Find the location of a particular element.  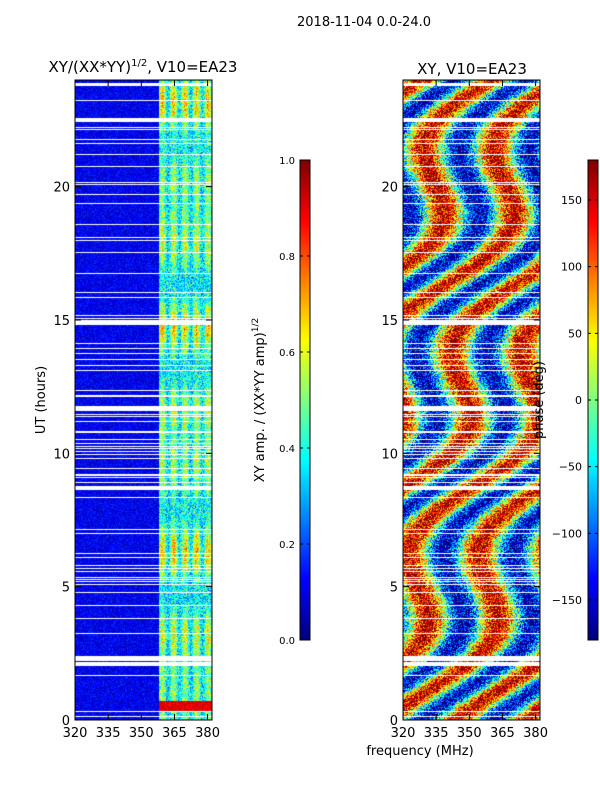

left-colorbar is located at coordinates (305, 400).